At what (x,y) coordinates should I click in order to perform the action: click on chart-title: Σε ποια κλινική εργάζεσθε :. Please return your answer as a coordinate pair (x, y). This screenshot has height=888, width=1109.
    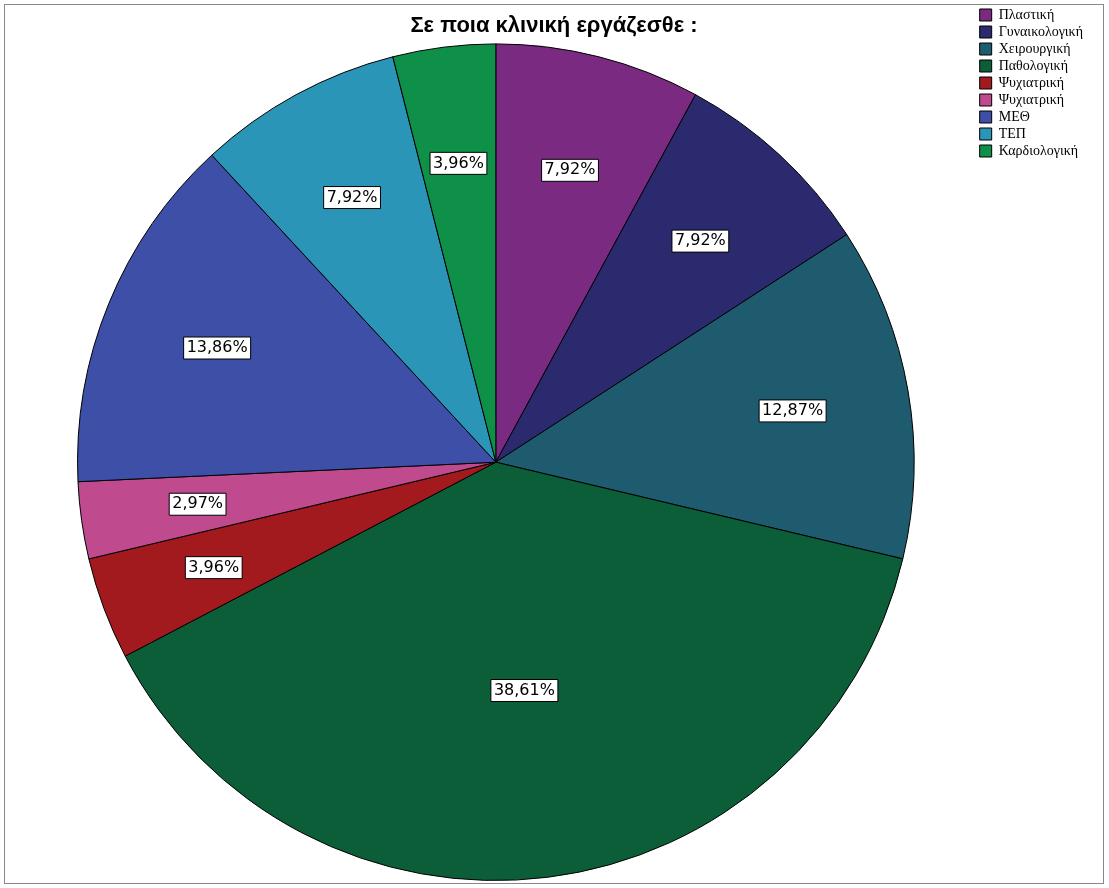
    Looking at the image, I should click on (554, 25).